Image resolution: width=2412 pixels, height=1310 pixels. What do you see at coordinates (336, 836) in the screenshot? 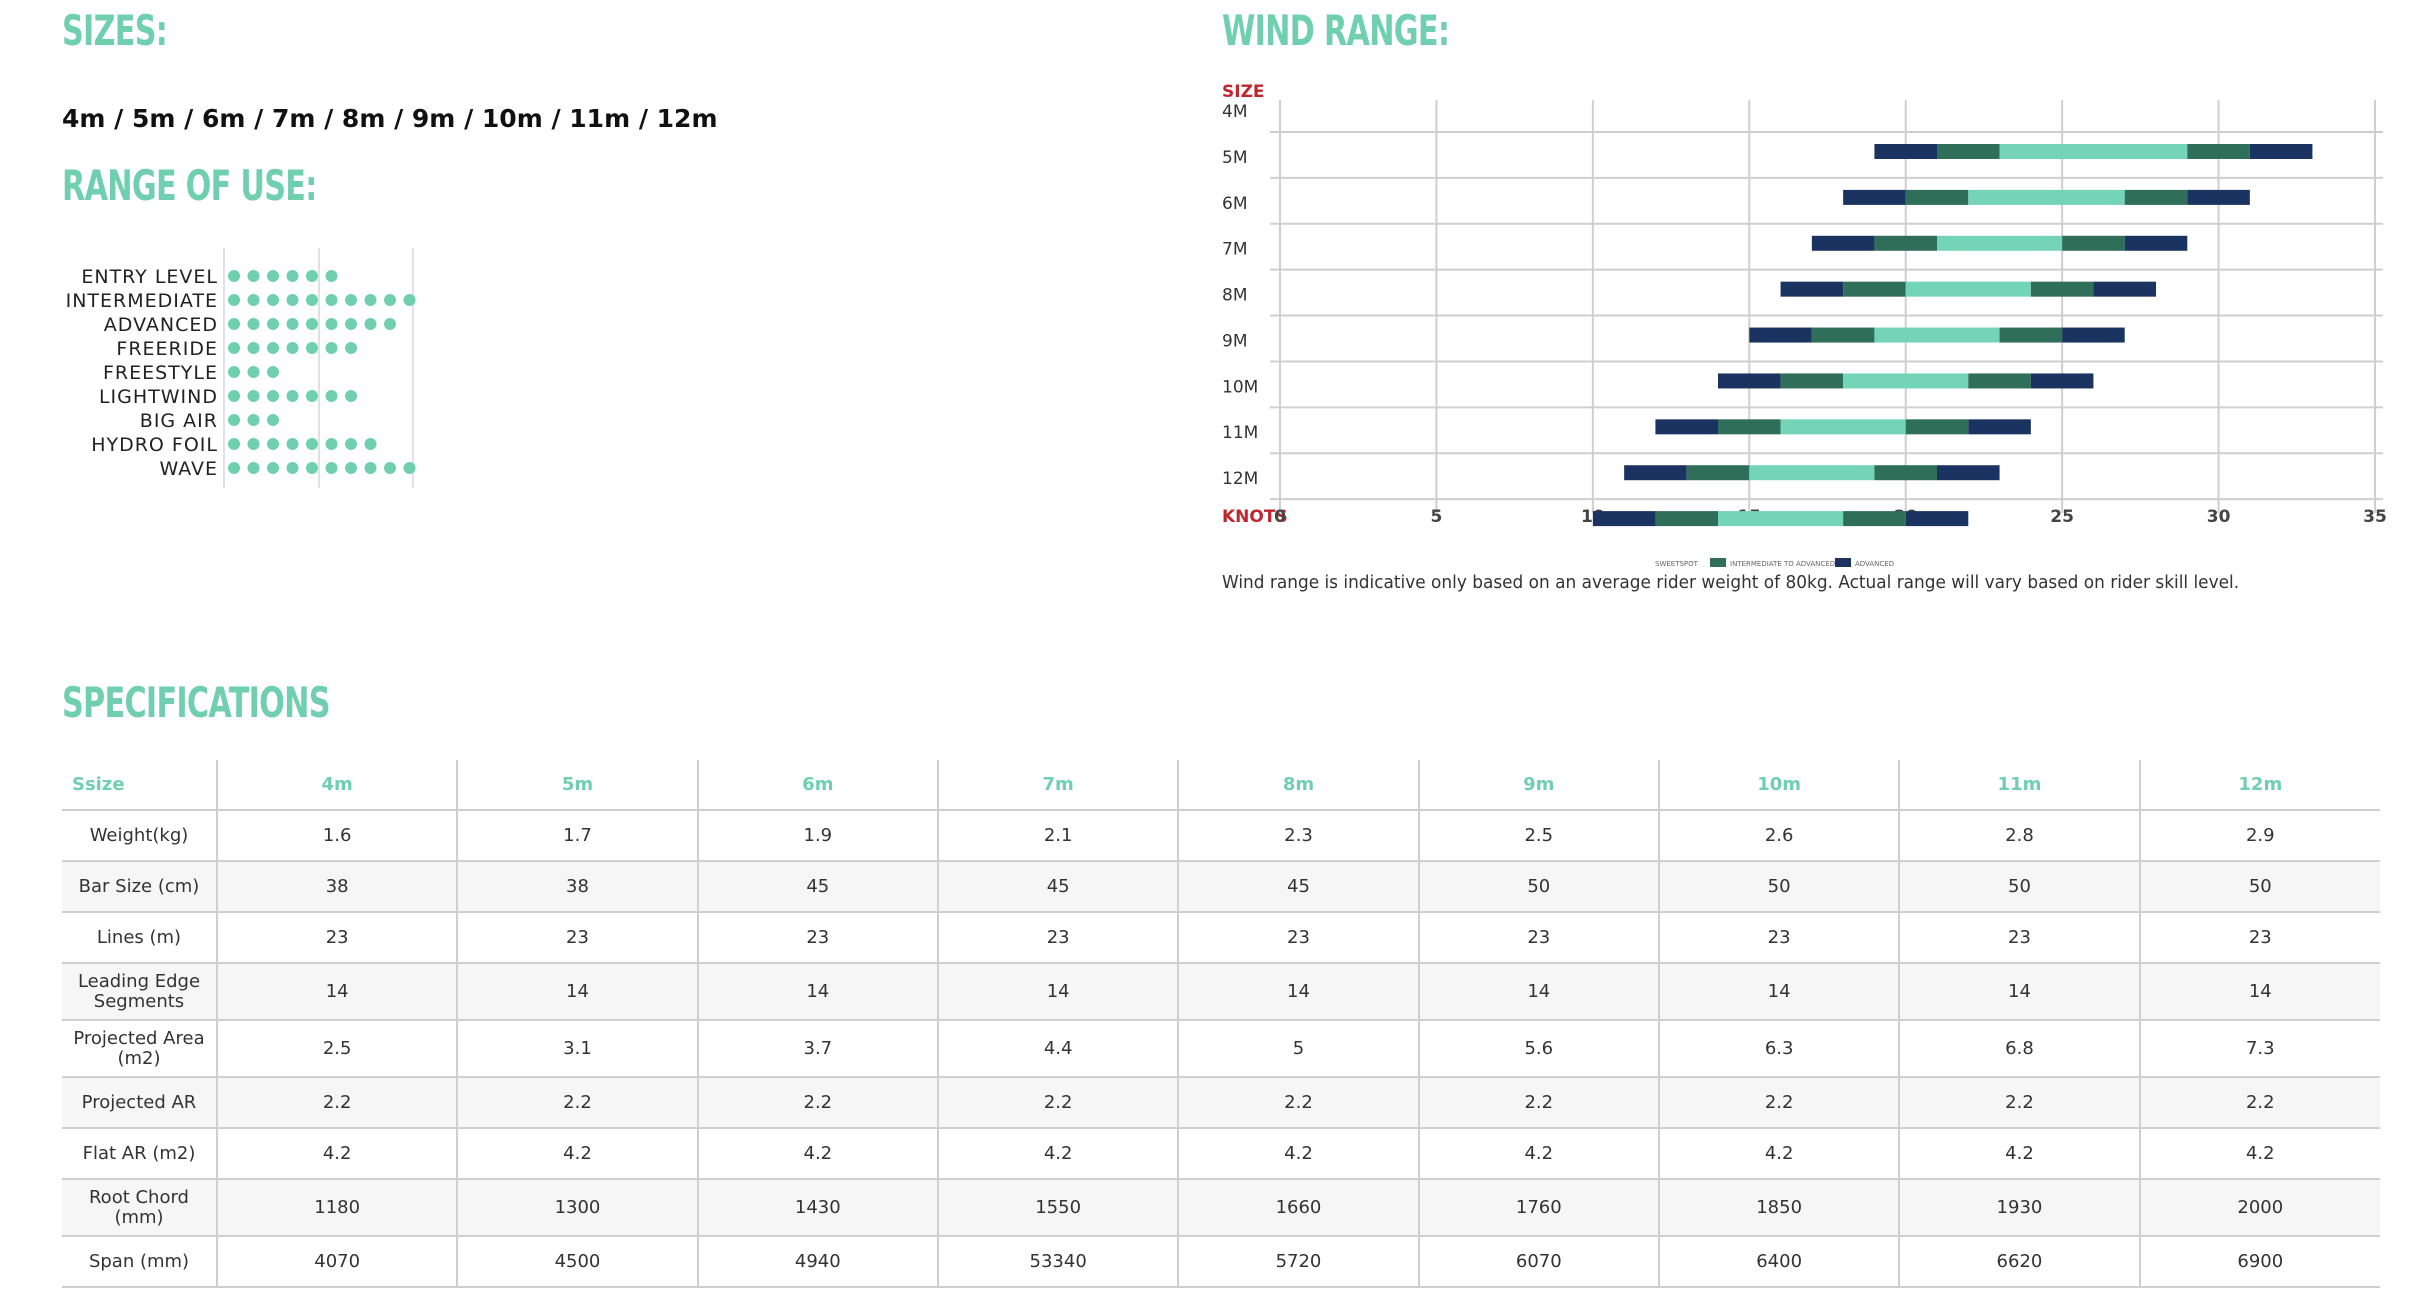
I see `spec-cell: 1.6` at bounding box center [336, 836].